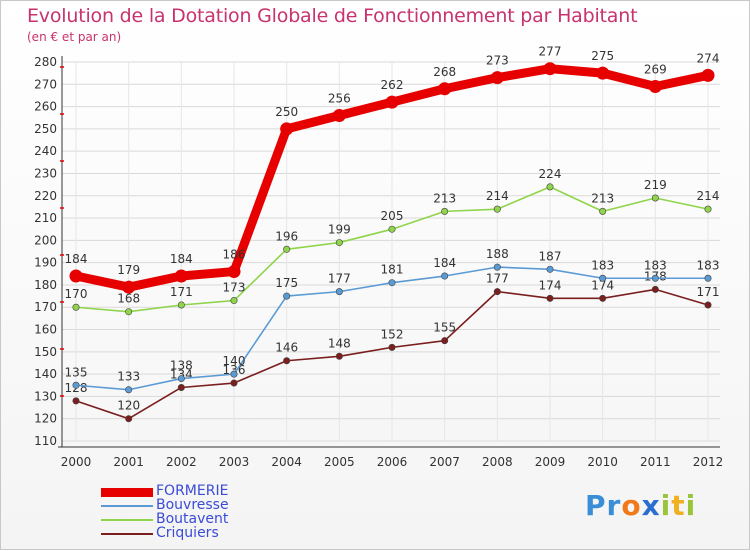 Image resolution: width=750 pixels, height=551 pixels. What do you see at coordinates (45, 151) in the screenshot?
I see `y-tick-label-240: 240` at bounding box center [45, 151].